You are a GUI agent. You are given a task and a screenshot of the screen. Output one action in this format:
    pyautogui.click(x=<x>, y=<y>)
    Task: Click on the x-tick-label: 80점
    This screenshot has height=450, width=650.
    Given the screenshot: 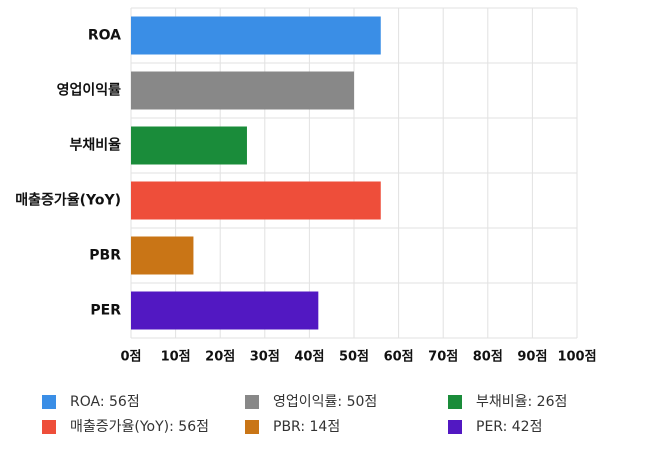 What is the action you would take?
    pyautogui.click(x=488, y=357)
    